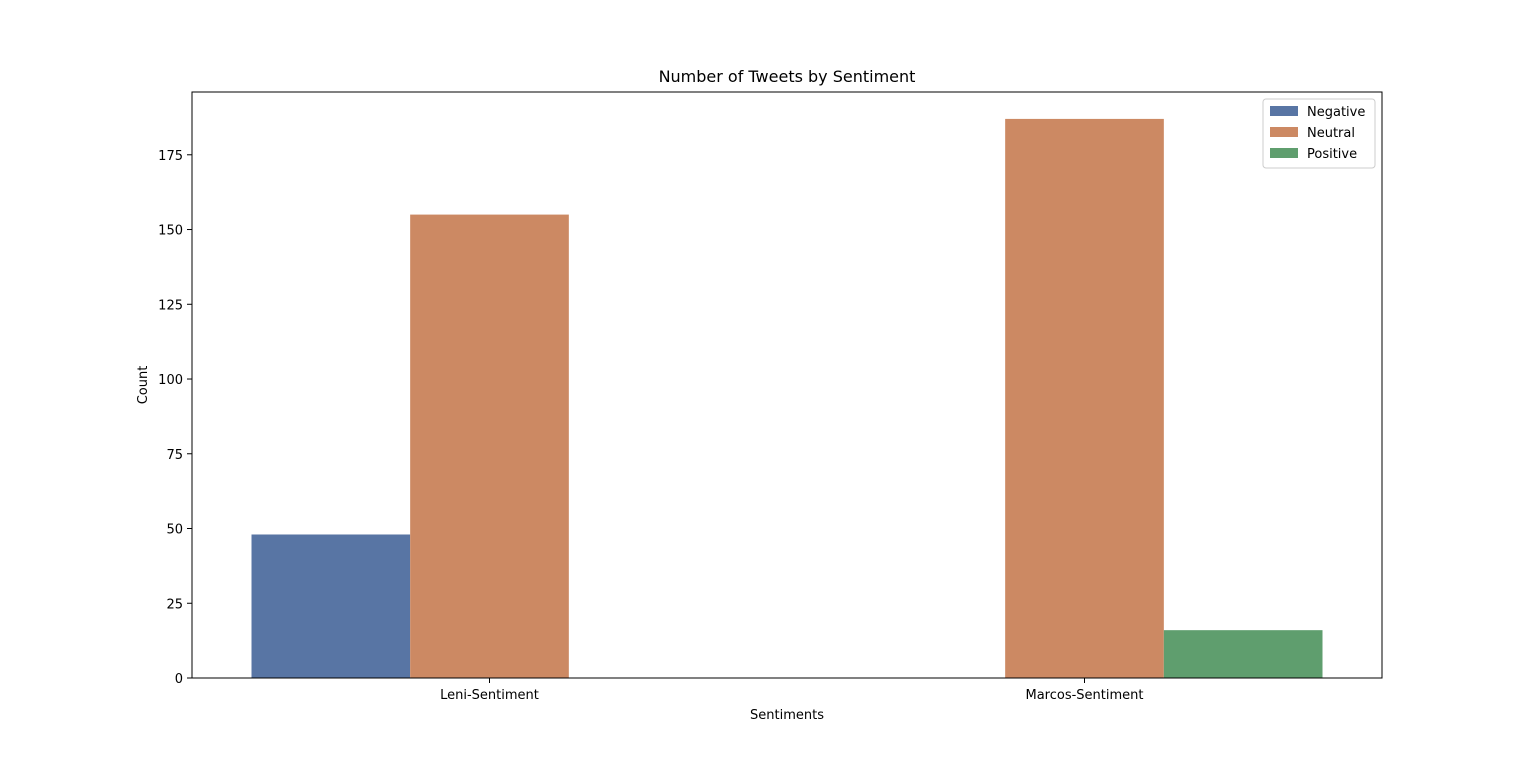 The height and width of the screenshot is (762, 1536). I want to click on y-tick-label: 175, so click(170, 156).